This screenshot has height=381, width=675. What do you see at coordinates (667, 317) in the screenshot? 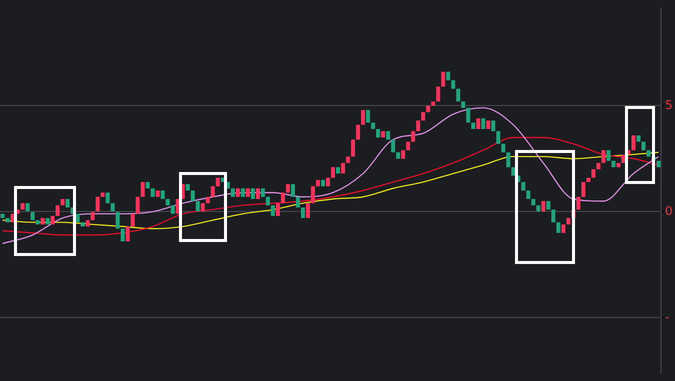
I see `y-tick-label: -` at bounding box center [667, 317].